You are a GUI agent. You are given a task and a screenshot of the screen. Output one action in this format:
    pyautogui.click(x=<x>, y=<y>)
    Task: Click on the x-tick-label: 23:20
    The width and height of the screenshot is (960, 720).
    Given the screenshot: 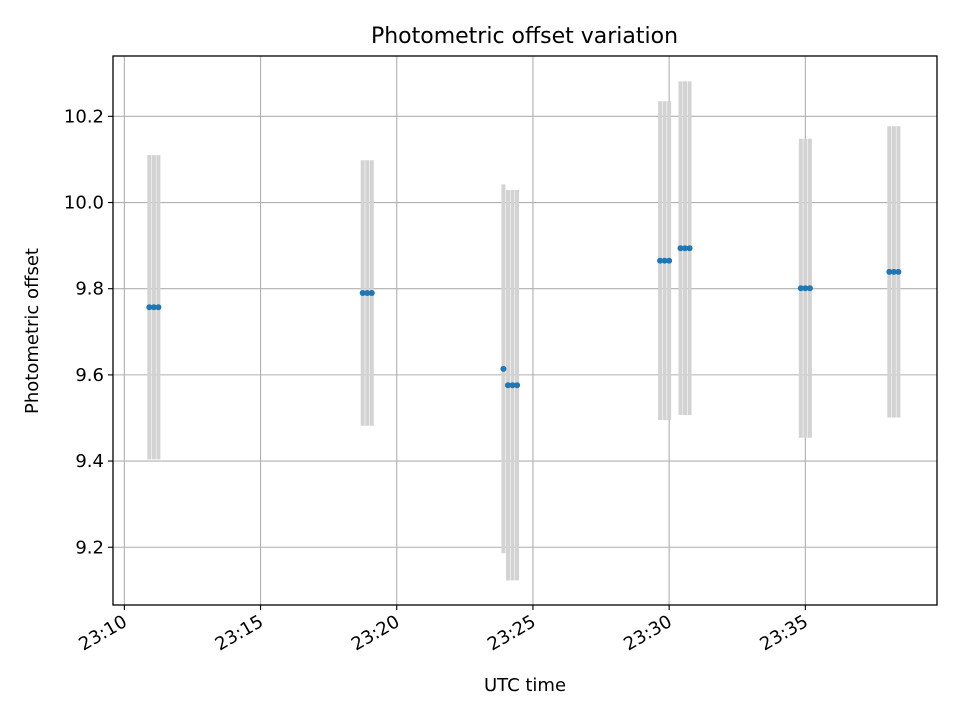 What is the action you would take?
    pyautogui.click(x=375, y=633)
    